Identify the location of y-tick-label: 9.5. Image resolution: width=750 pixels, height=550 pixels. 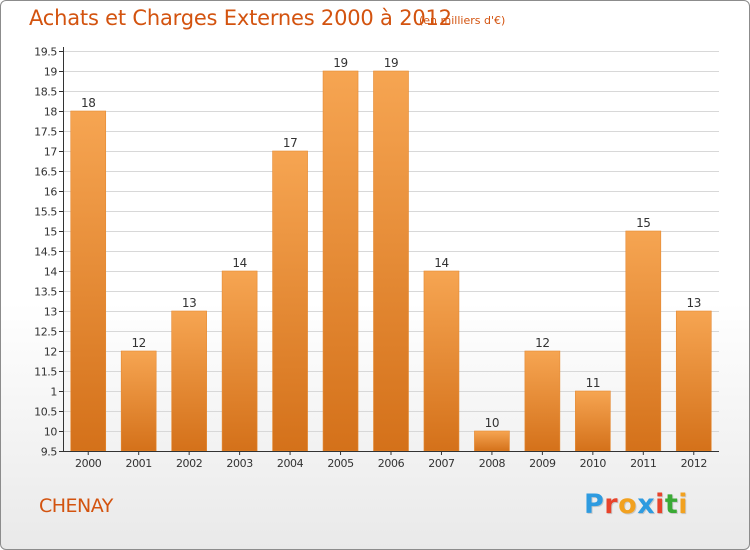
(49, 452).